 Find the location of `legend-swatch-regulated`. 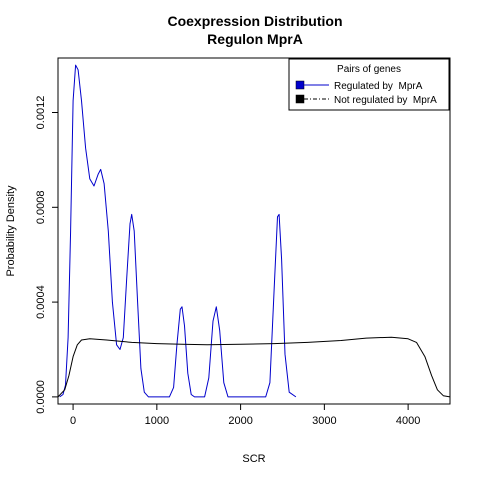

legend-swatch-regulated is located at coordinates (300, 85).